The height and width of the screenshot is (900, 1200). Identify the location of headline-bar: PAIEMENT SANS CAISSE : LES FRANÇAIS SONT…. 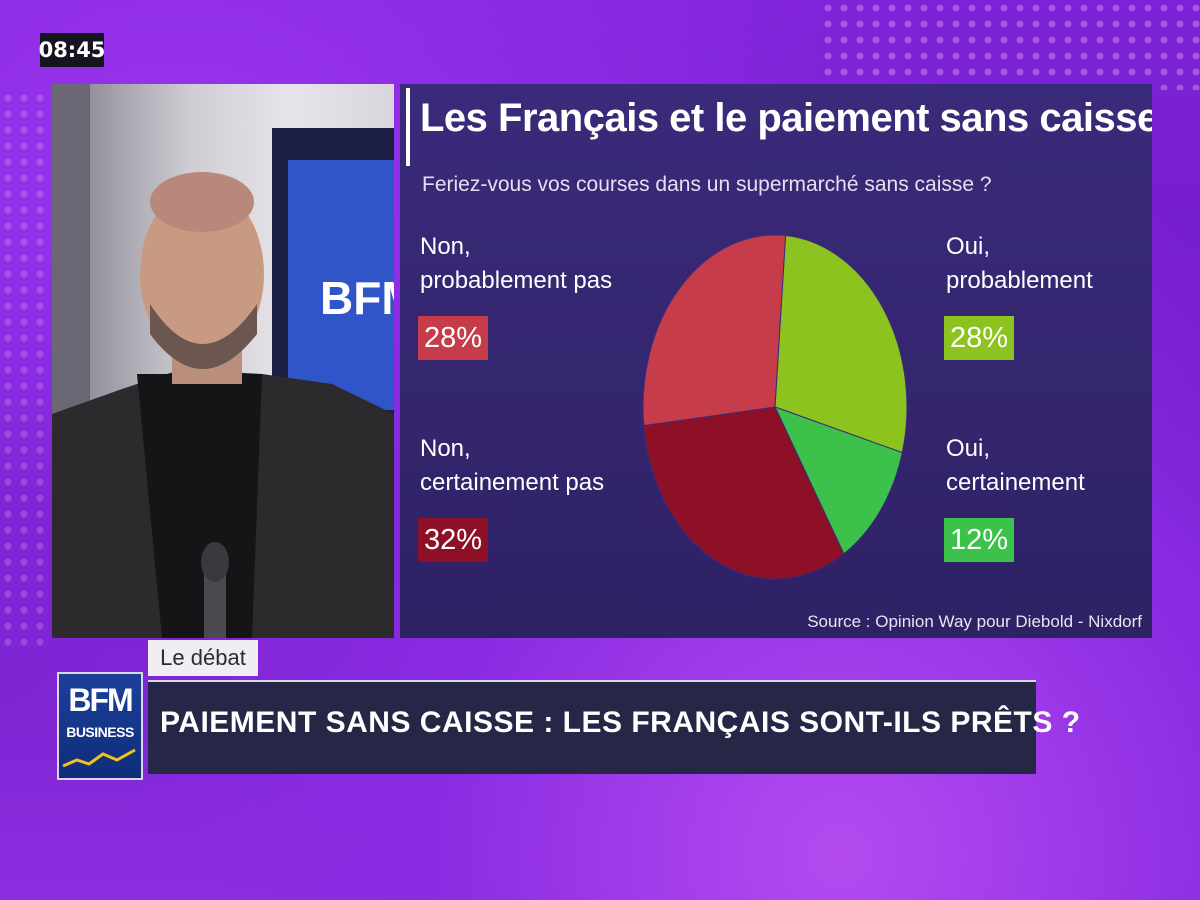
(614, 727).